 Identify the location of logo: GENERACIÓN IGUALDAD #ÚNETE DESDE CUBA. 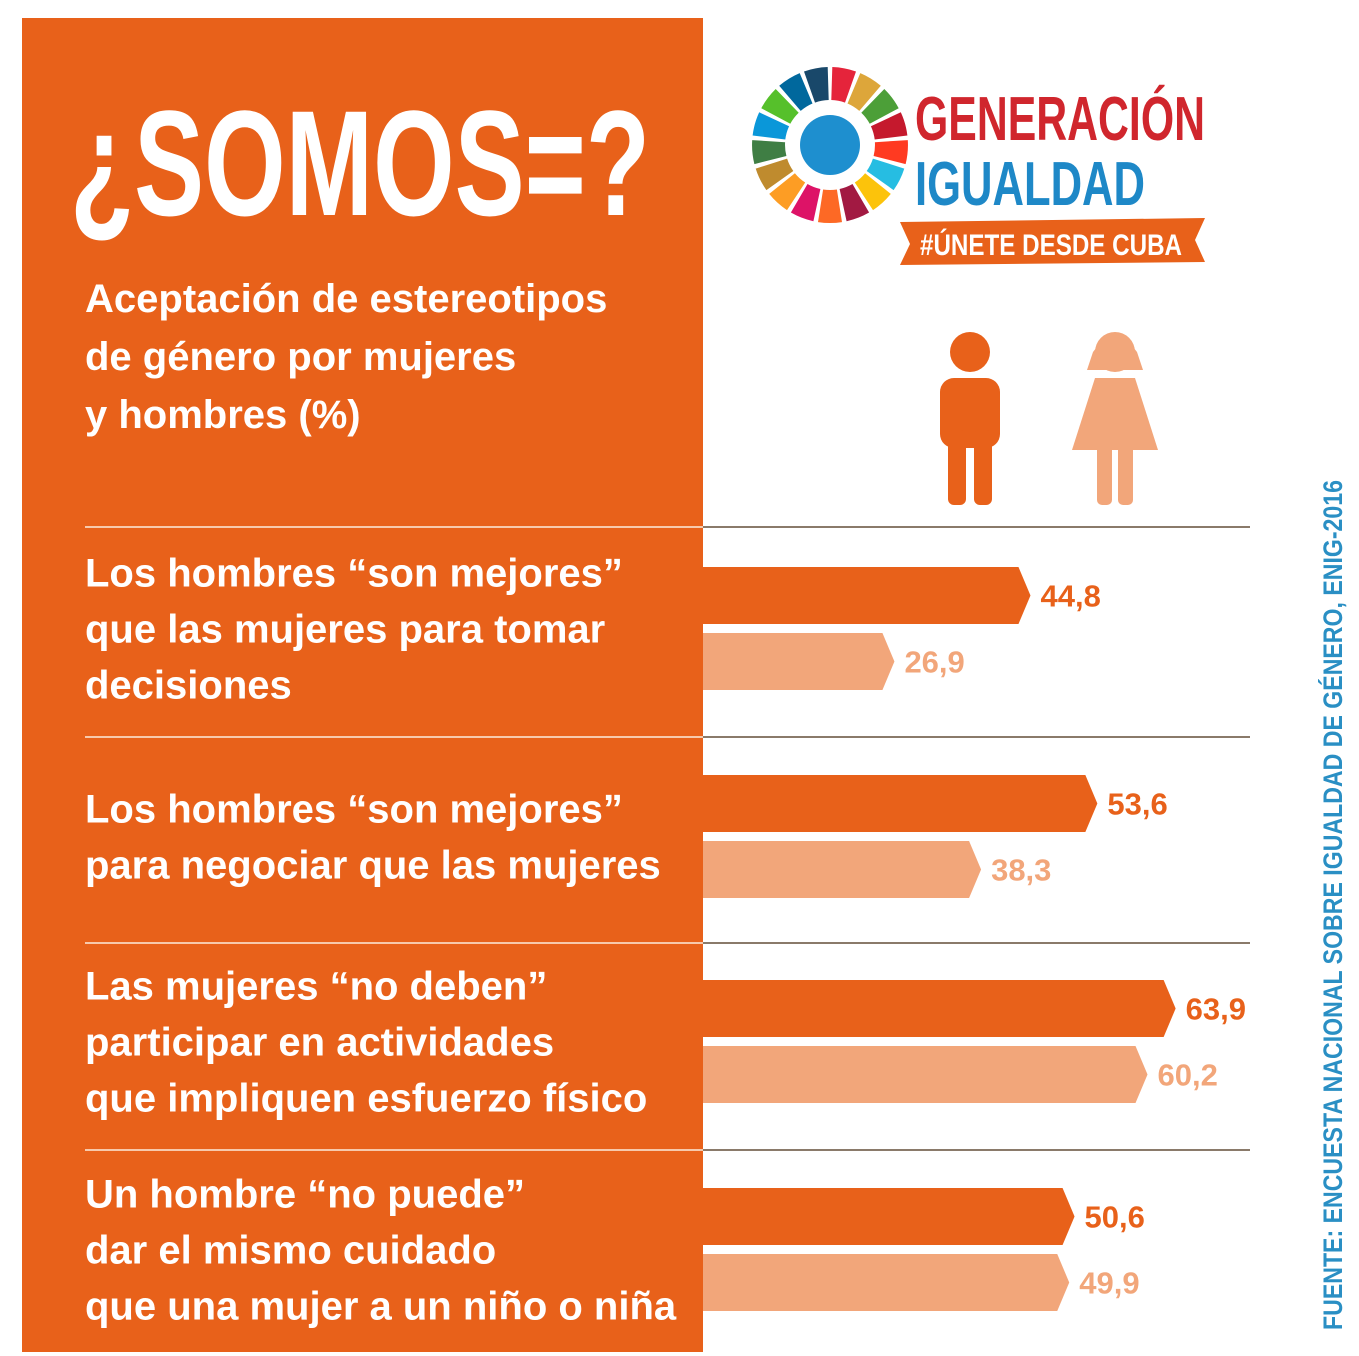
(978, 166).